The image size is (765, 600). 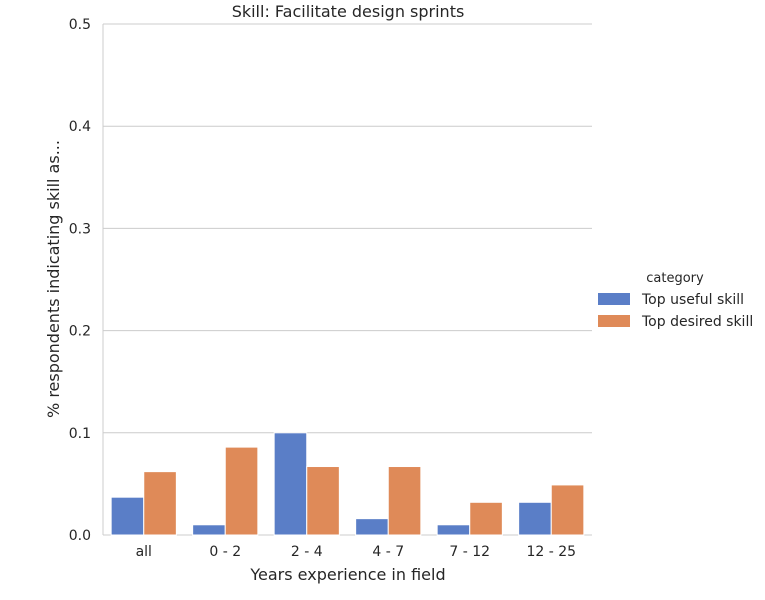 I want to click on y-tick-label: 0.4, so click(x=80, y=127).